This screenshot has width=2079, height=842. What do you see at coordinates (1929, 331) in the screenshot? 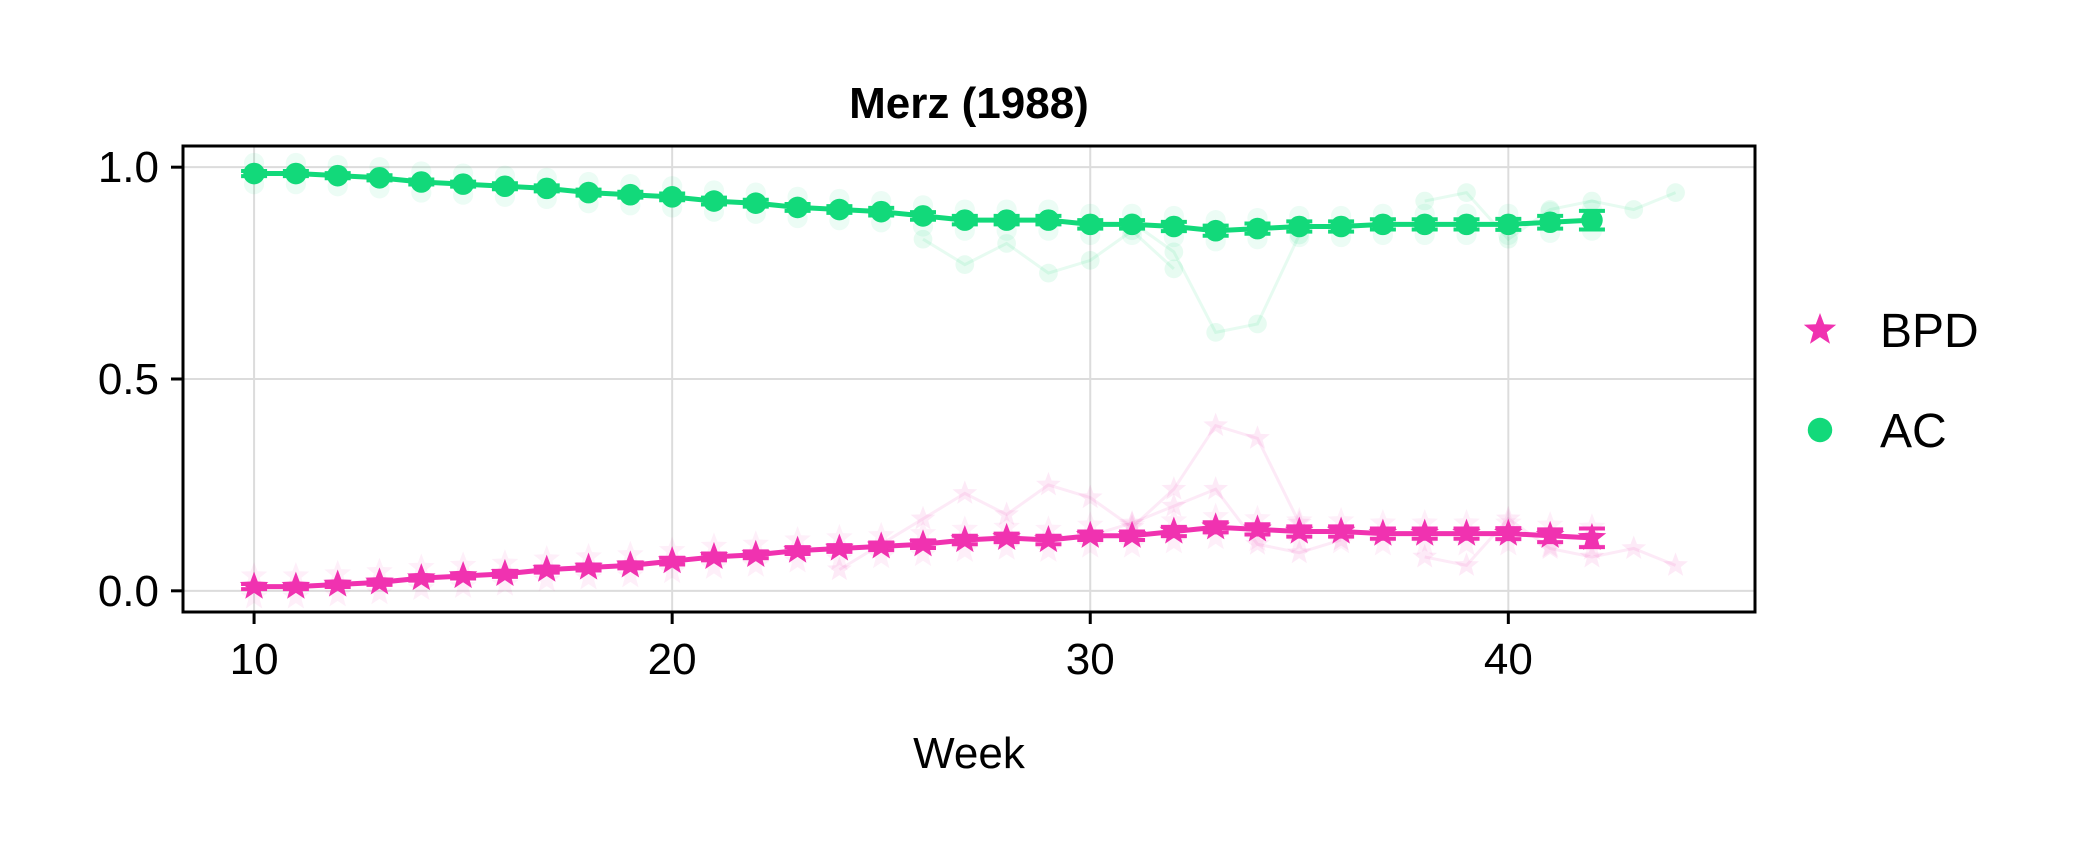
I see `legend-bpd-label: BPD` at bounding box center [1929, 331].